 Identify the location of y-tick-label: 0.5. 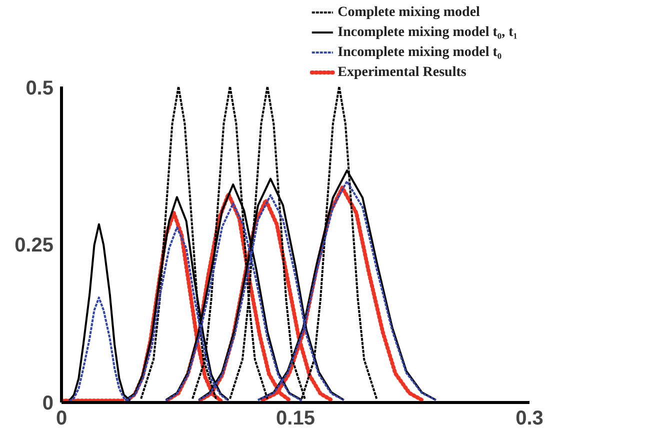
(40, 89).